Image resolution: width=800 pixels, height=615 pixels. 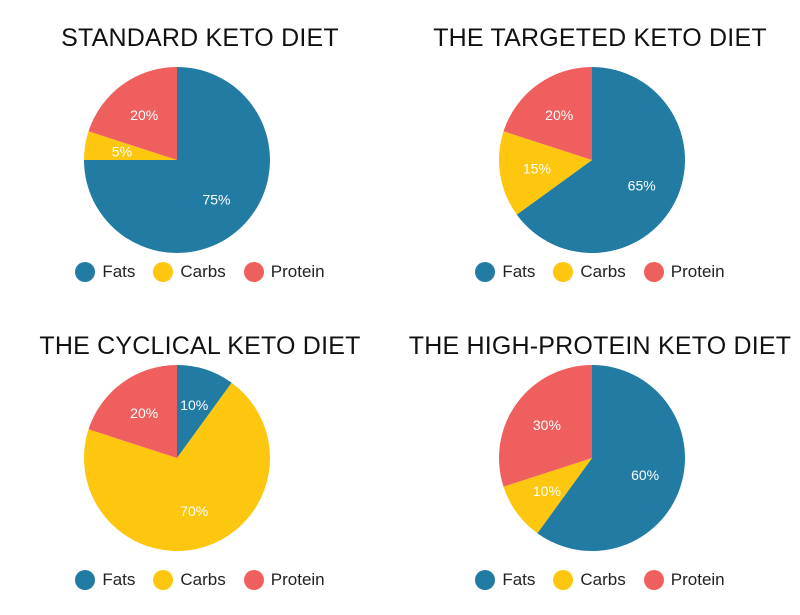 What do you see at coordinates (200, 346) in the screenshot?
I see `chart-title: THE CYCLICAL KETO DIET` at bounding box center [200, 346].